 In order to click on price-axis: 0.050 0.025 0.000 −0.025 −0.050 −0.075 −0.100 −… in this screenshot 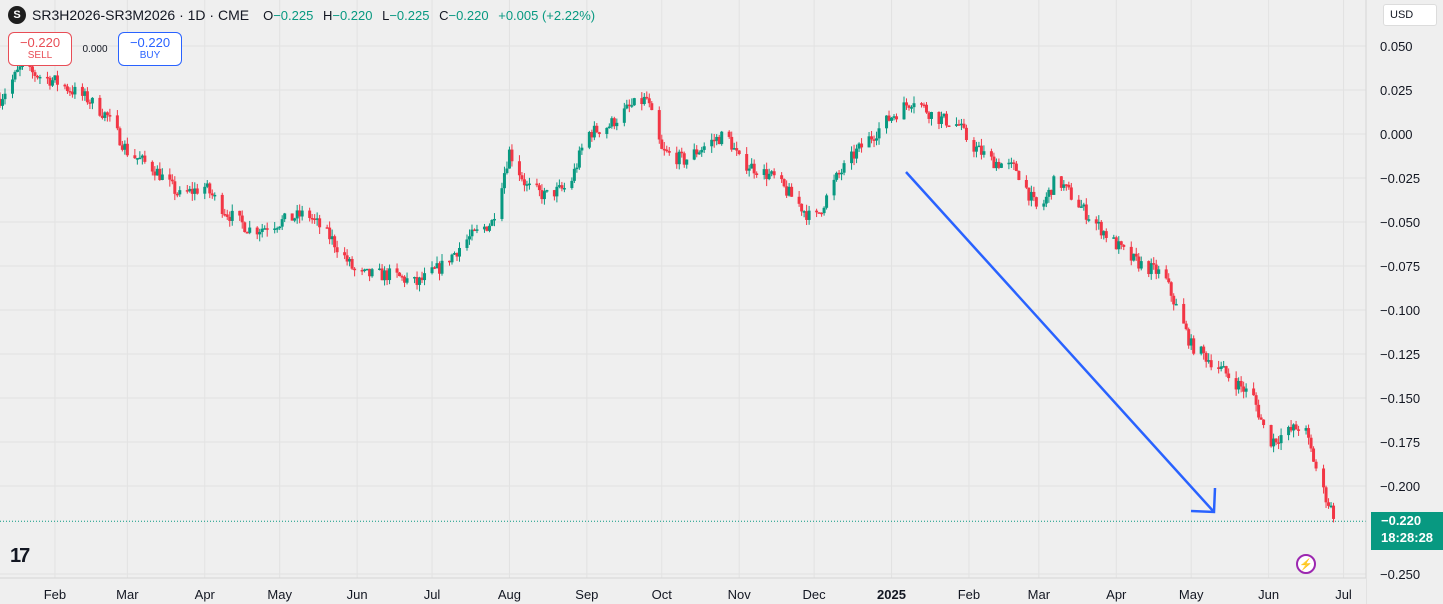, I will do `click(1400, 310)`.